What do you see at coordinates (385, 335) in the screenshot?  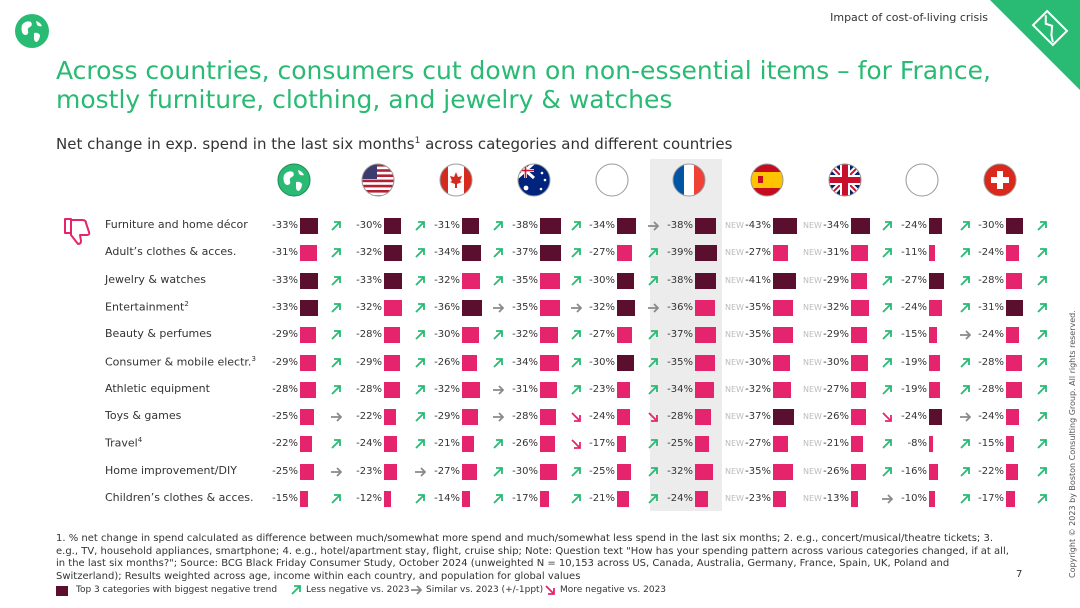 I see `data-cell: -28%` at bounding box center [385, 335].